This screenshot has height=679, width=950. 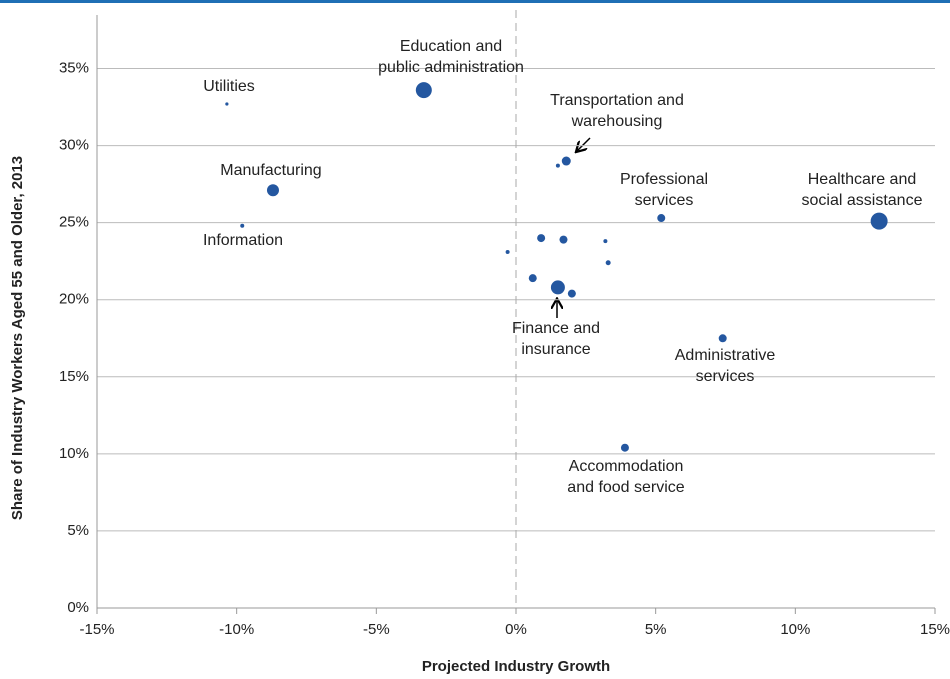 What do you see at coordinates (451, 46) in the screenshot?
I see `point-label: Education and` at bounding box center [451, 46].